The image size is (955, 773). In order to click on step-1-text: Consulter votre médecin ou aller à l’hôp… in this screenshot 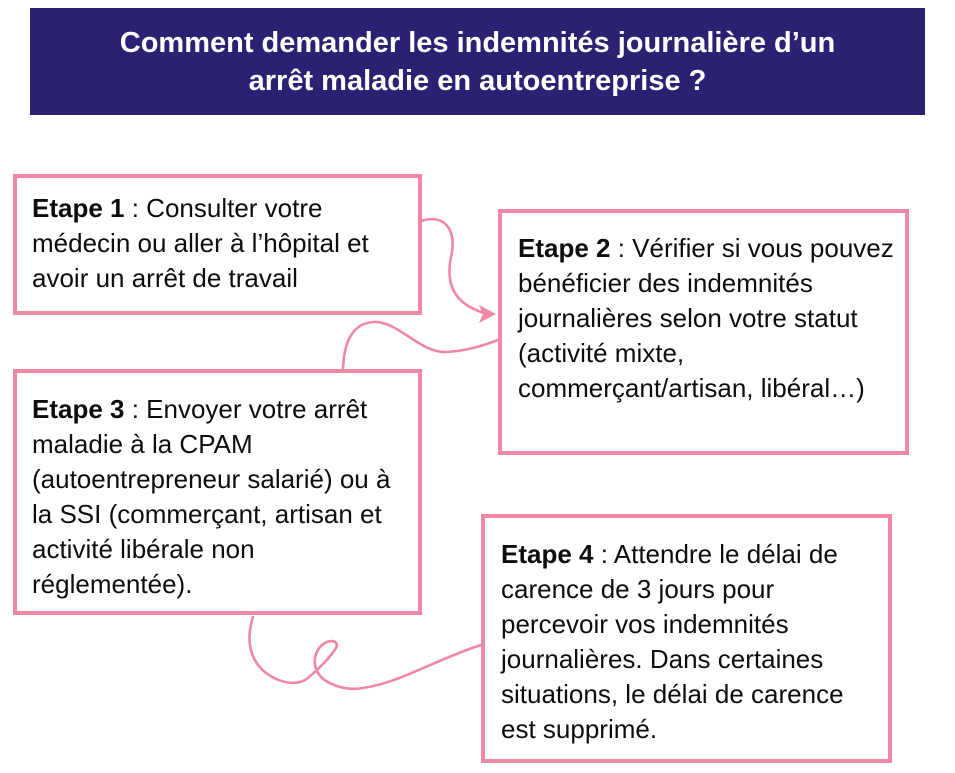, I will do `click(200, 243)`.